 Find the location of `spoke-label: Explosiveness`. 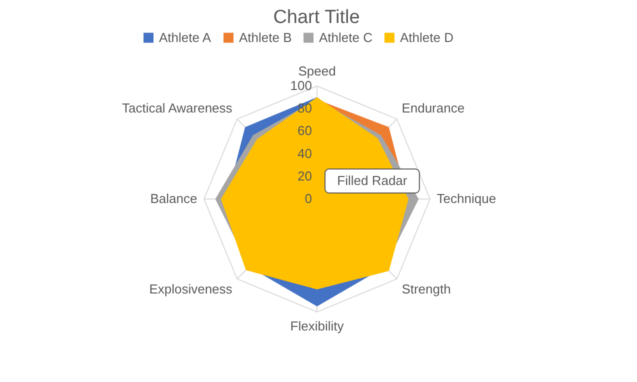

spoke-label: Explosiveness is located at coordinates (191, 288).